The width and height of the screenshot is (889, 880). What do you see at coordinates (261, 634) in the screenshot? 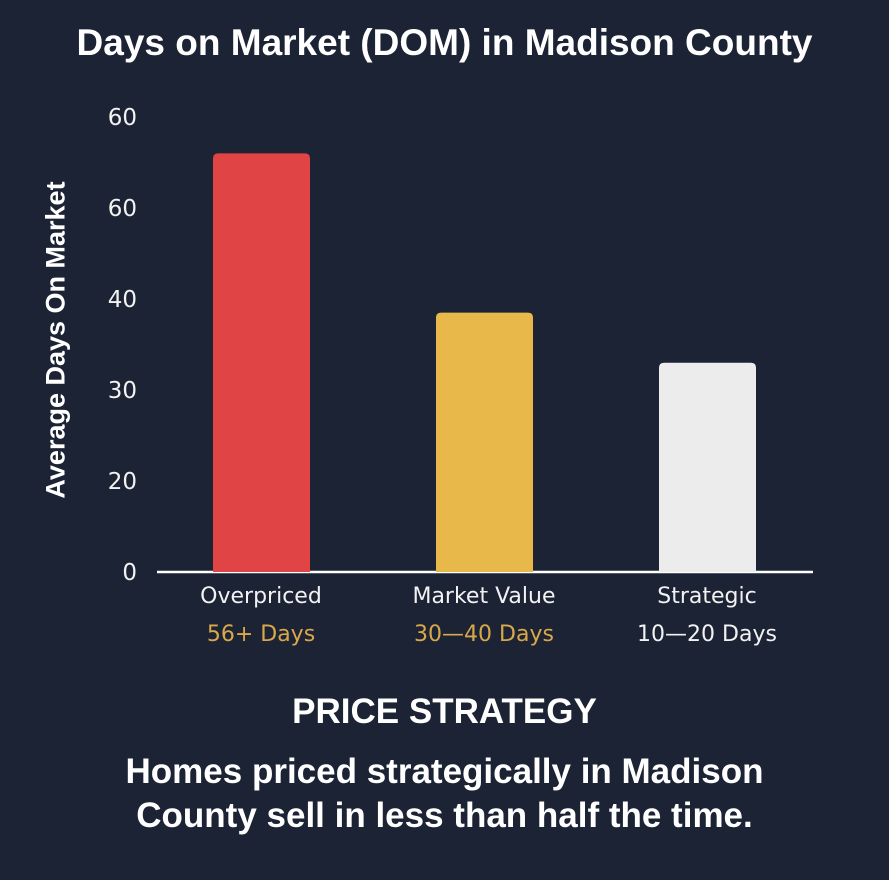
I see `category-sublabel: 56+ Days` at bounding box center [261, 634].